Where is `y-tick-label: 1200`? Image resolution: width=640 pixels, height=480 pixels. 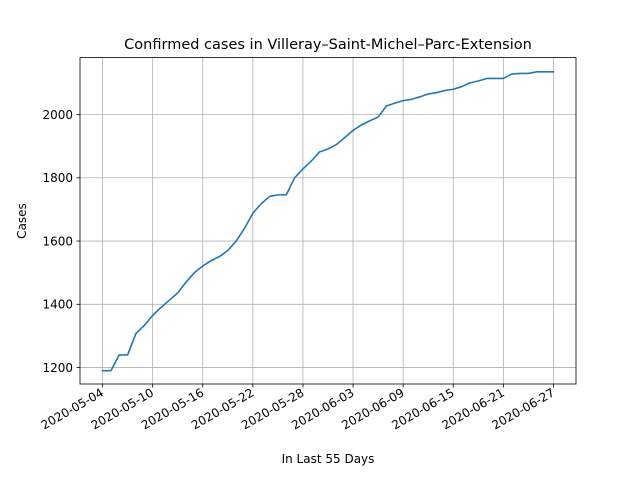 y-tick-label: 1200 is located at coordinates (57, 368).